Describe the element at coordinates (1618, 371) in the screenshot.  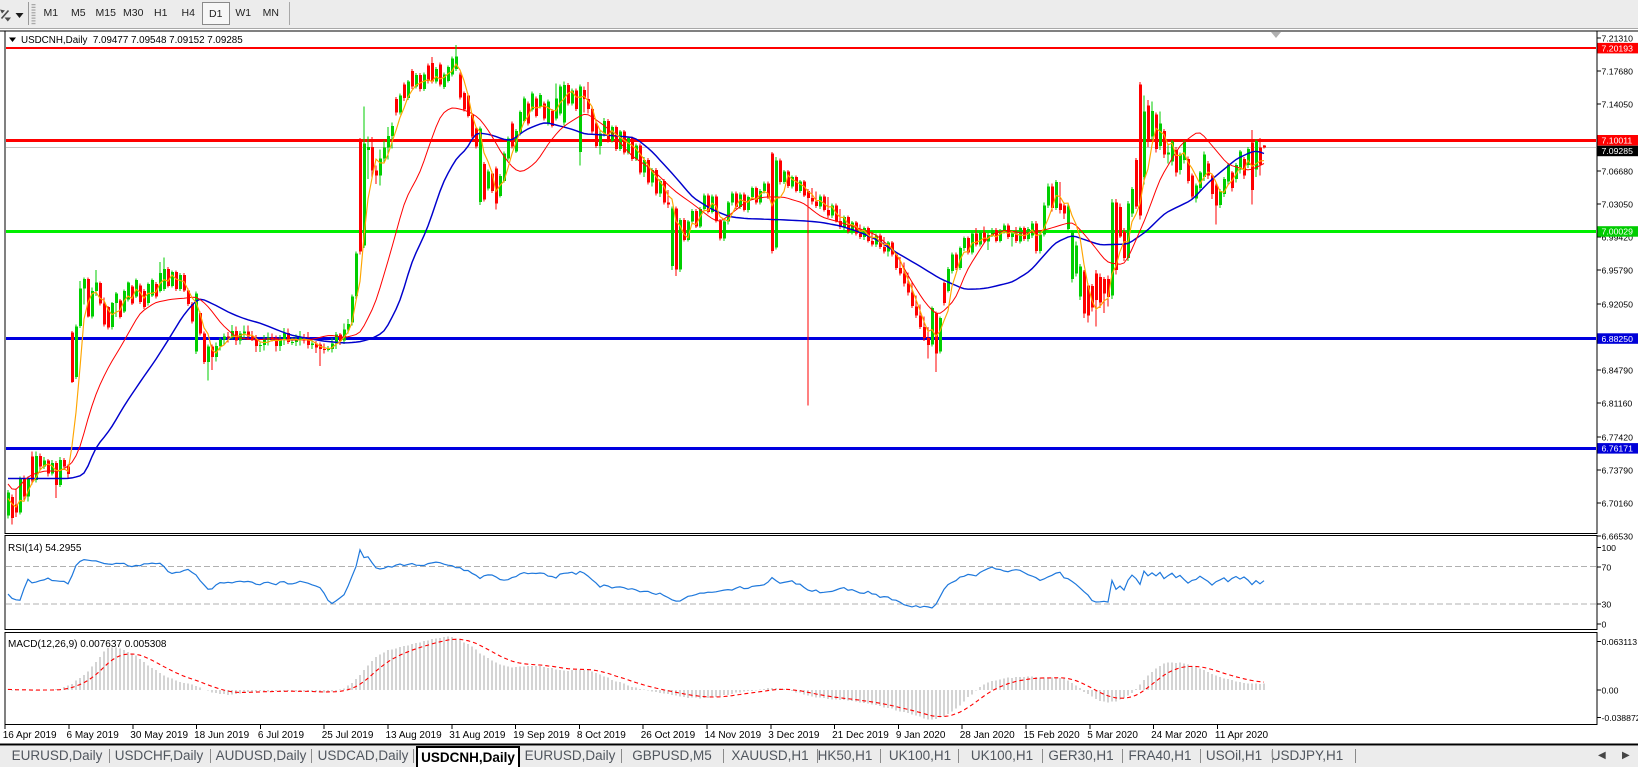
I see `svg-text: 6.84790` at that location.